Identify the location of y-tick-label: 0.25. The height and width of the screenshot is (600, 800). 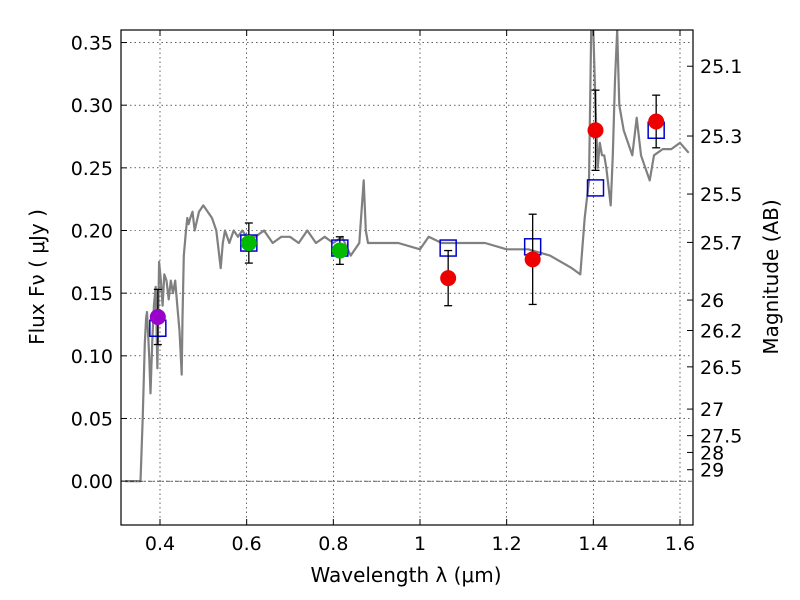
(92, 169).